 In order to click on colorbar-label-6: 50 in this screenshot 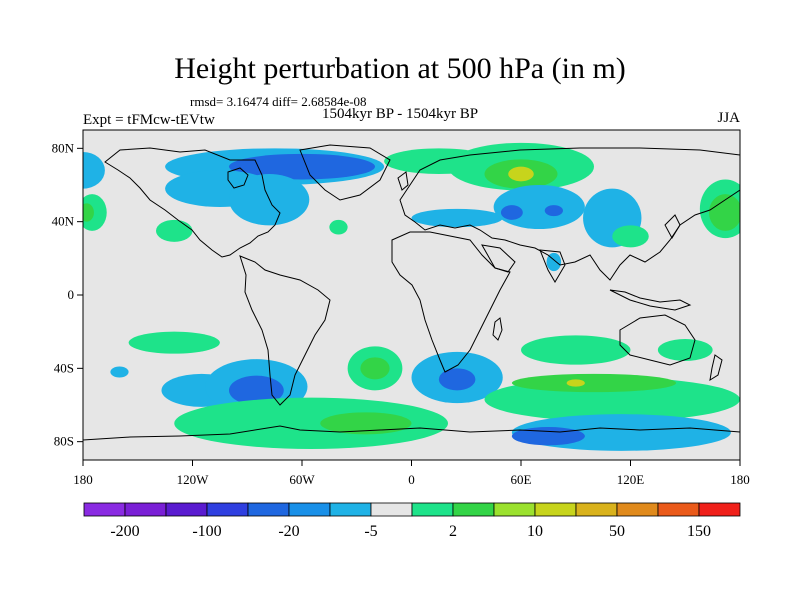, I will do `click(617, 531)`.